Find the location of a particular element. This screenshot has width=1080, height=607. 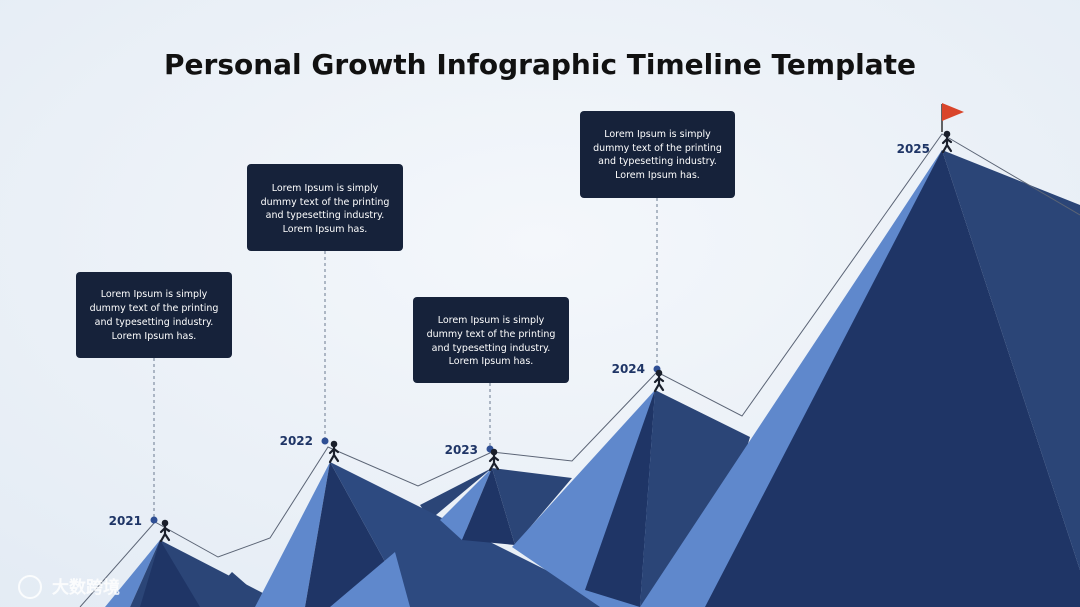

watermark-text: 大数跨境 is located at coordinates (86, 587).